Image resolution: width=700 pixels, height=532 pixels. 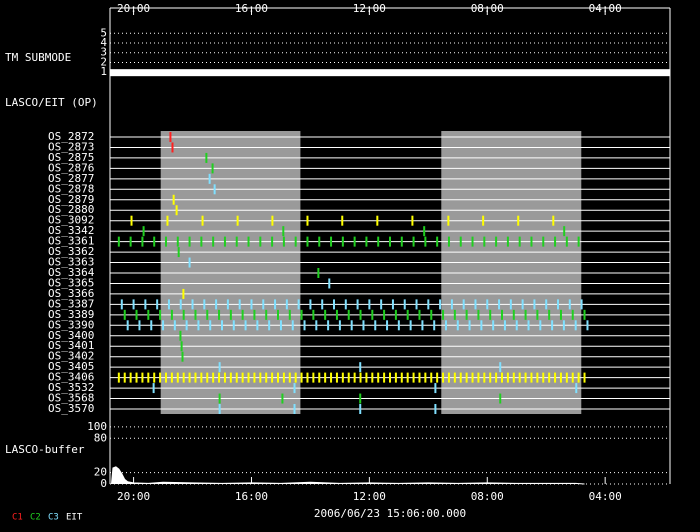 What do you see at coordinates (38, 57) in the screenshot?
I see `panel-label: TM SUBMODE` at bounding box center [38, 57].